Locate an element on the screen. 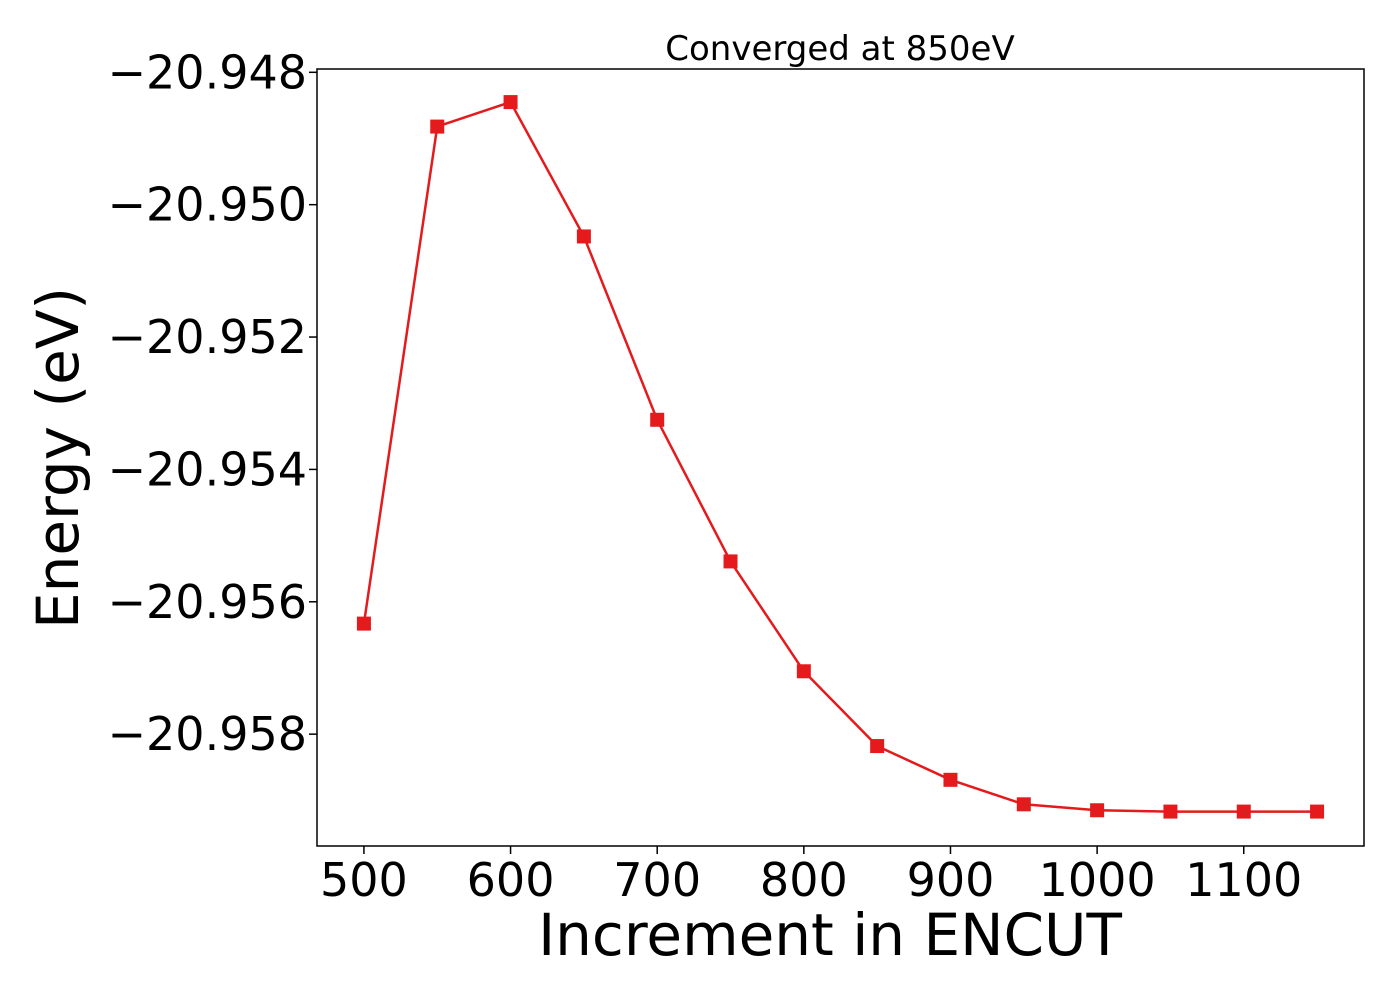 Image resolution: width=1400 pixels, height=1000 pixels. y-tick-label: −20.956 is located at coordinates (208, 602).